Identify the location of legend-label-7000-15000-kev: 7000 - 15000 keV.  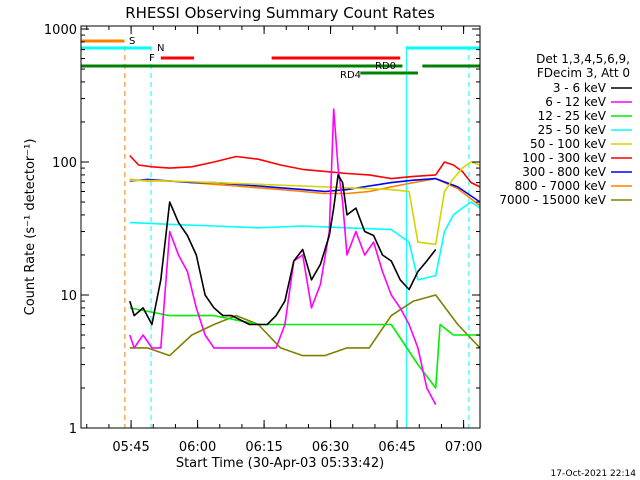
(552, 200).